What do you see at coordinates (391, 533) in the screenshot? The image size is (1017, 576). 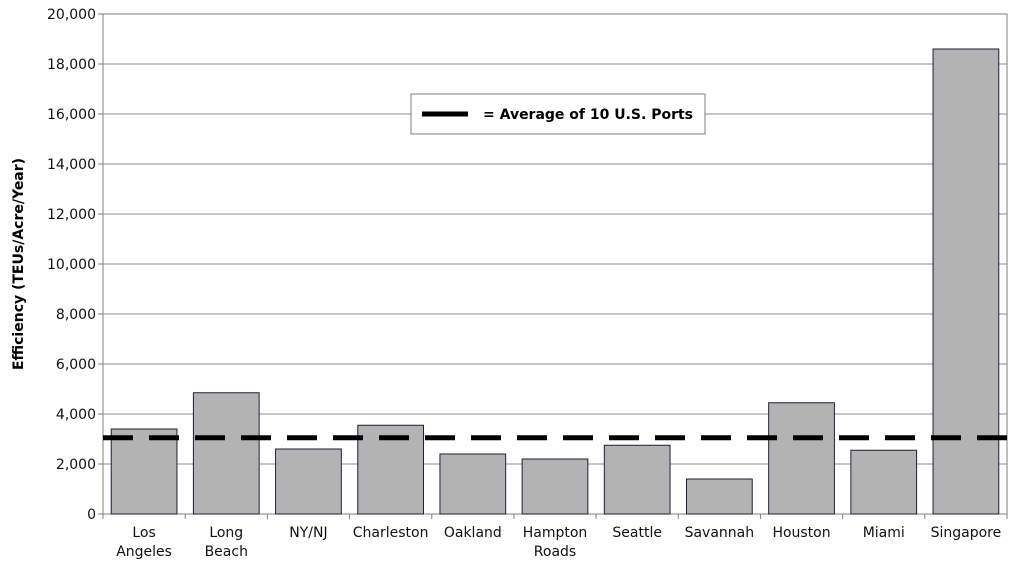 I see `x-tick-label: Charleston` at bounding box center [391, 533].